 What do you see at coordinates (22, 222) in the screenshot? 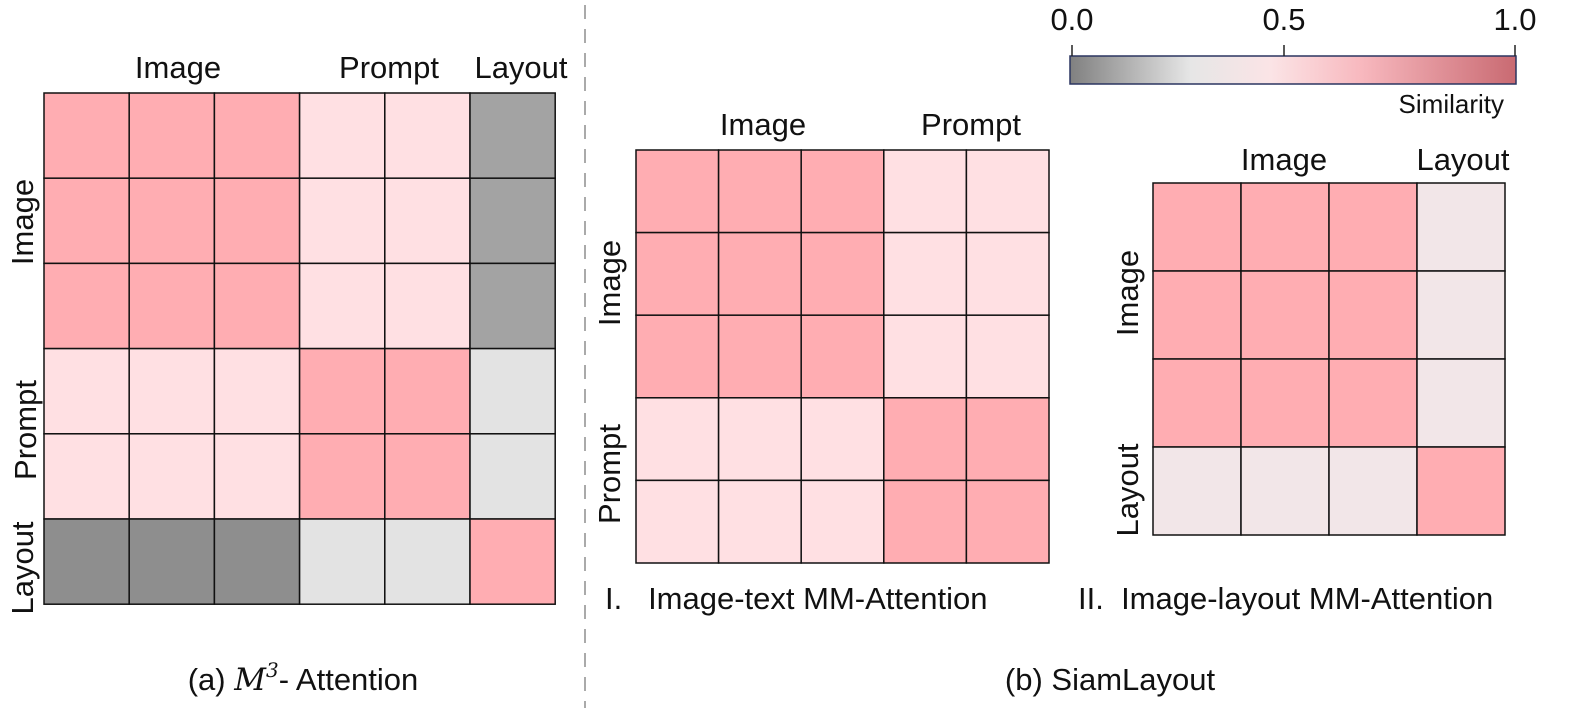
I see `panel-a-row-label-image: Image` at bounding box center [22, 222].